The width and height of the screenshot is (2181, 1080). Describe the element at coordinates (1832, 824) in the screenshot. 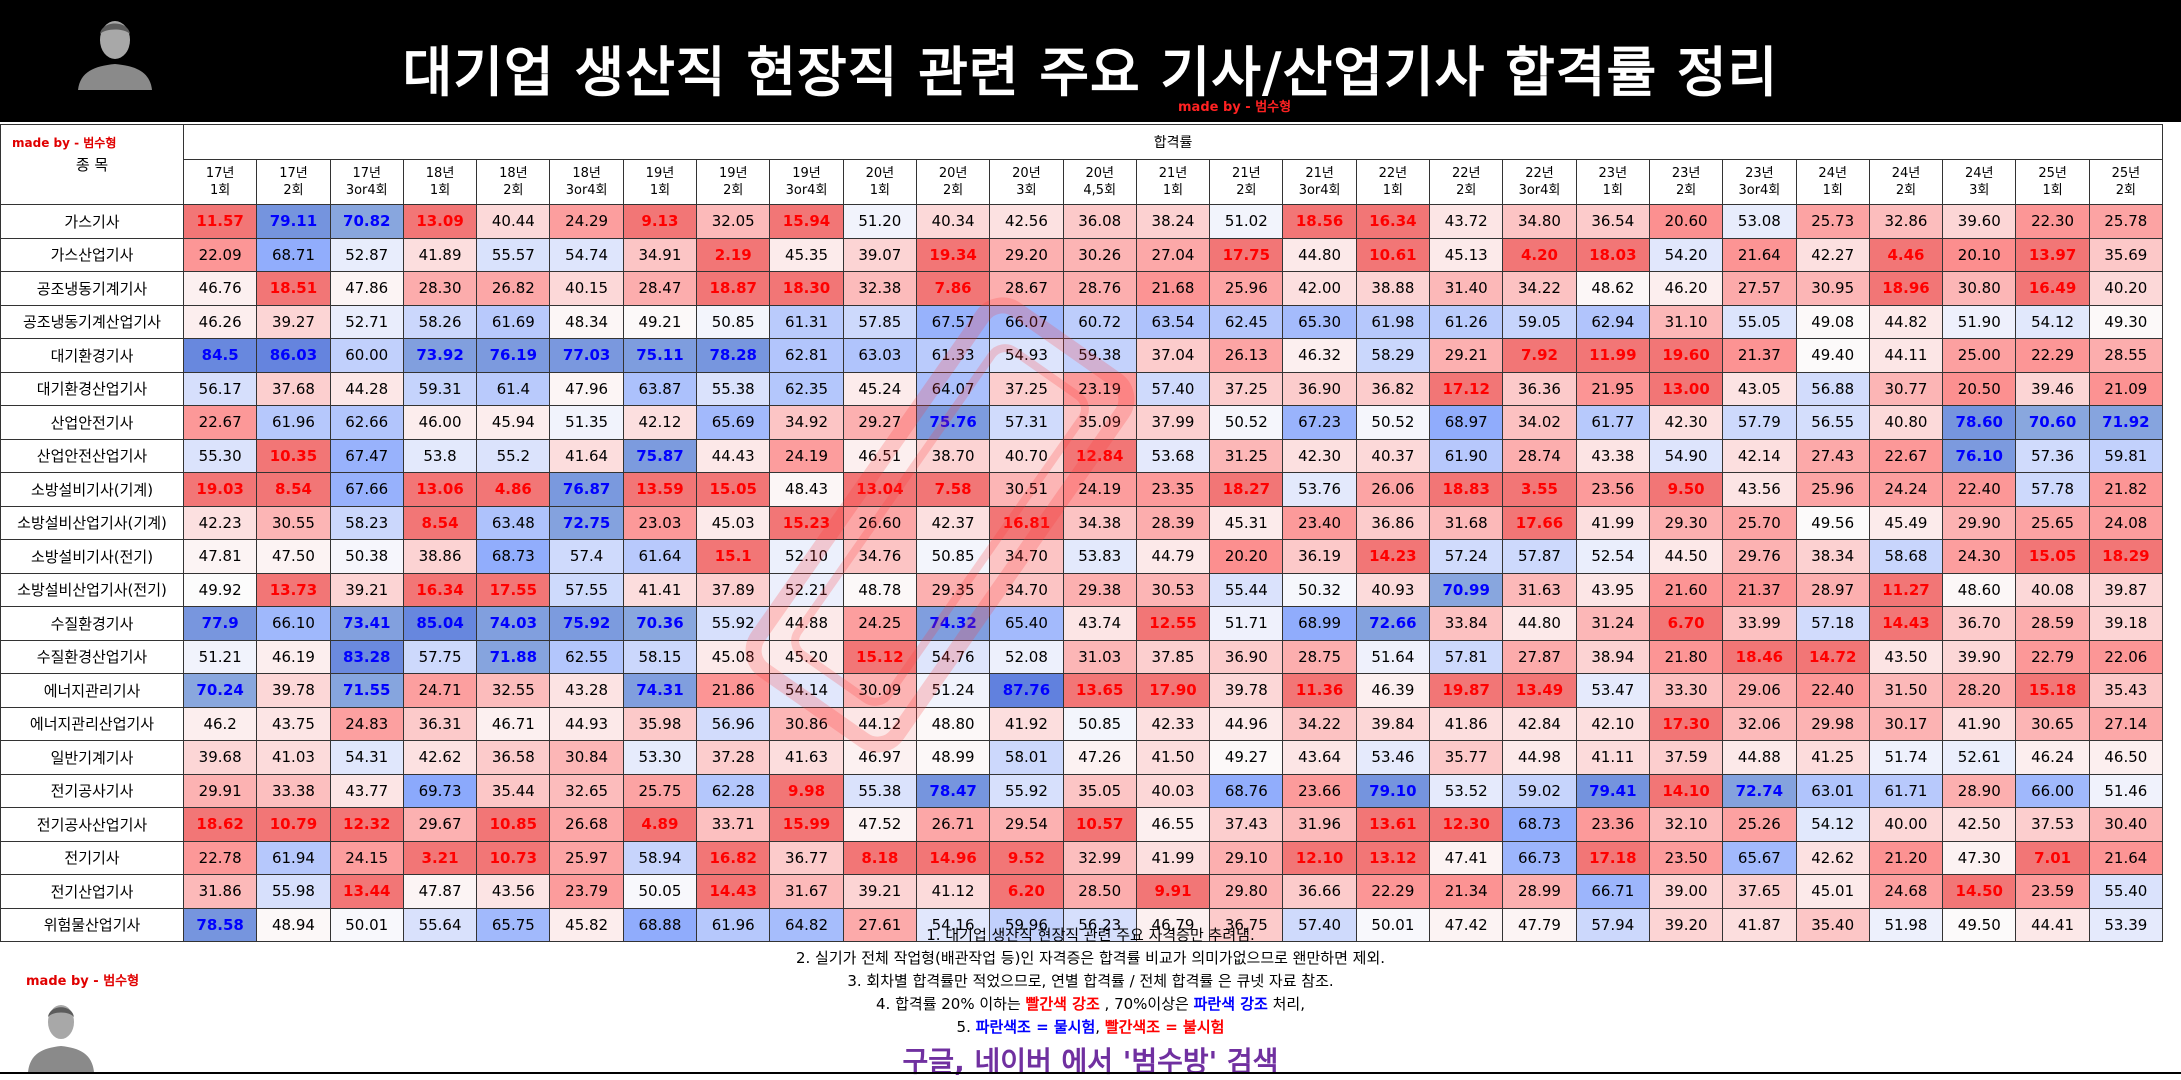

I see `pass-rate-cell: 54.12` at that location.